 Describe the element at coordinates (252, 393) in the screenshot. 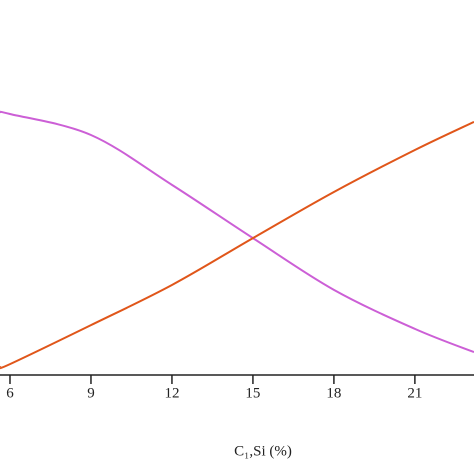

I see `x-tick-label: 15` at that location.